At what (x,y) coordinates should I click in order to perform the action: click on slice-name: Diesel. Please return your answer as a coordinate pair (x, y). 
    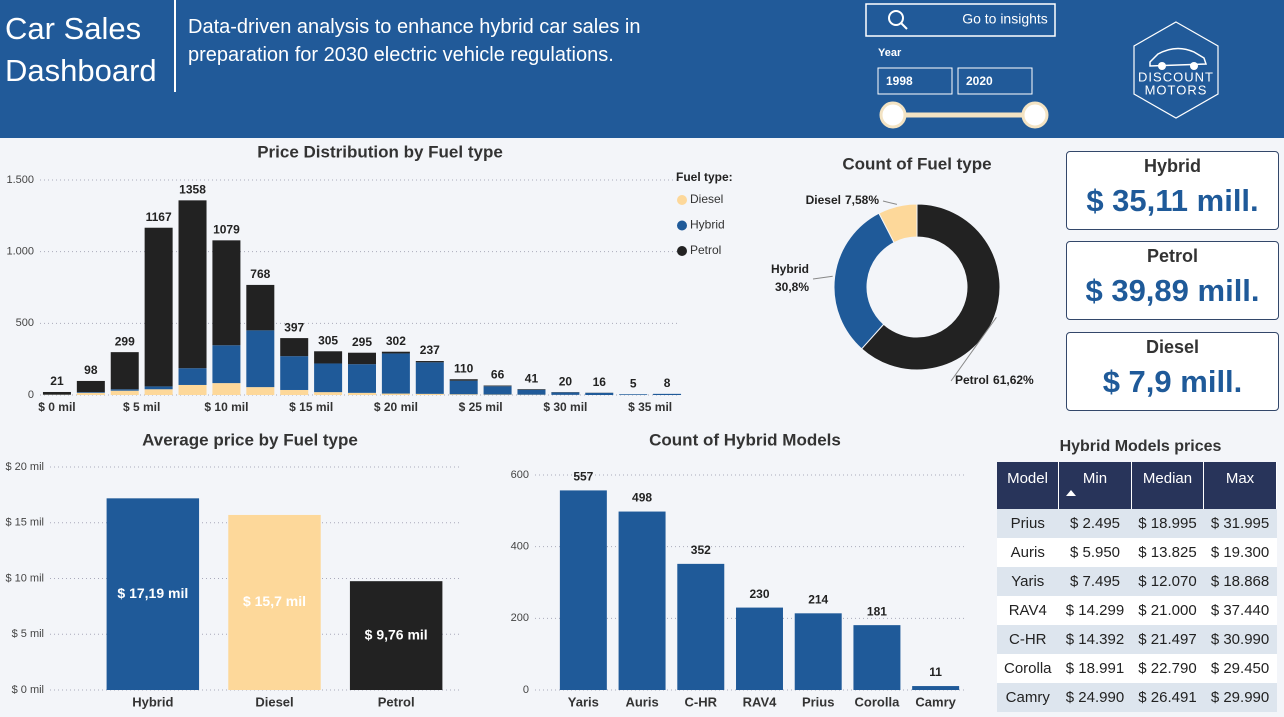
    Looking at the image, I should click on (823, 200).